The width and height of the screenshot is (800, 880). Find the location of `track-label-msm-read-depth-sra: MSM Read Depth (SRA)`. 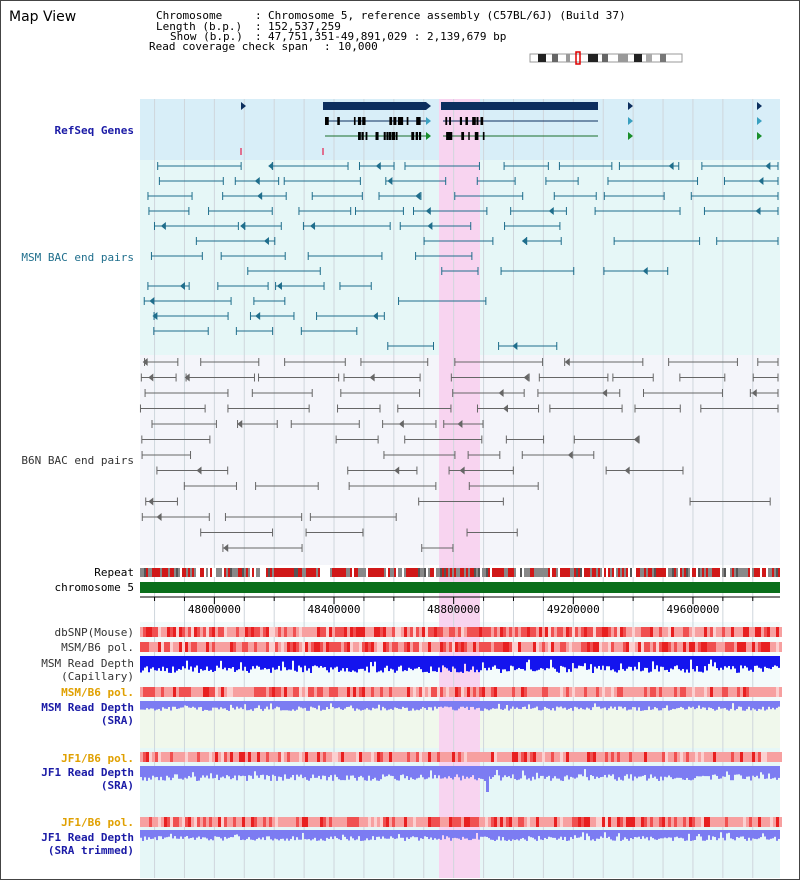

track-label-msm-read-depth-sra: MSM Read Depth (SRA) is located at coordinates (87, 714).